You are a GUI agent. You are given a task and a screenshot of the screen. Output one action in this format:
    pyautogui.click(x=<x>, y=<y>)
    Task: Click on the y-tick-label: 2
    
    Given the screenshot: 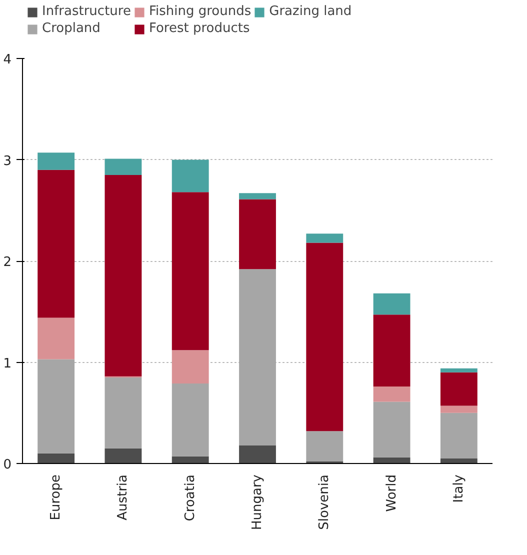 What is the action you would take?
    pyautogui.click(x=7, y=262)
    